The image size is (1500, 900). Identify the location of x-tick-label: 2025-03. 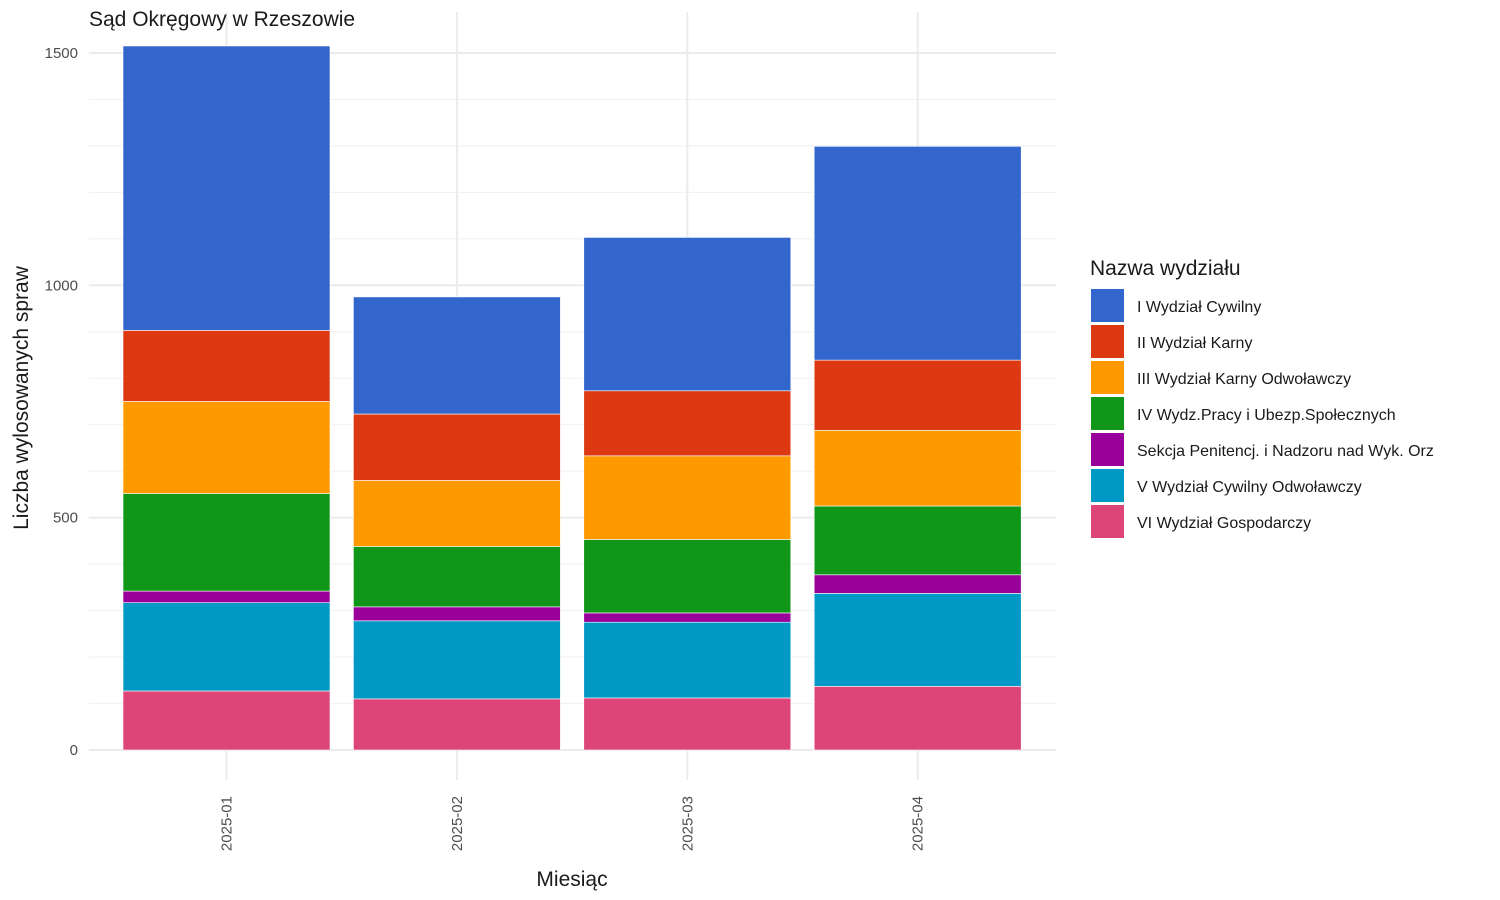
(687, 823).